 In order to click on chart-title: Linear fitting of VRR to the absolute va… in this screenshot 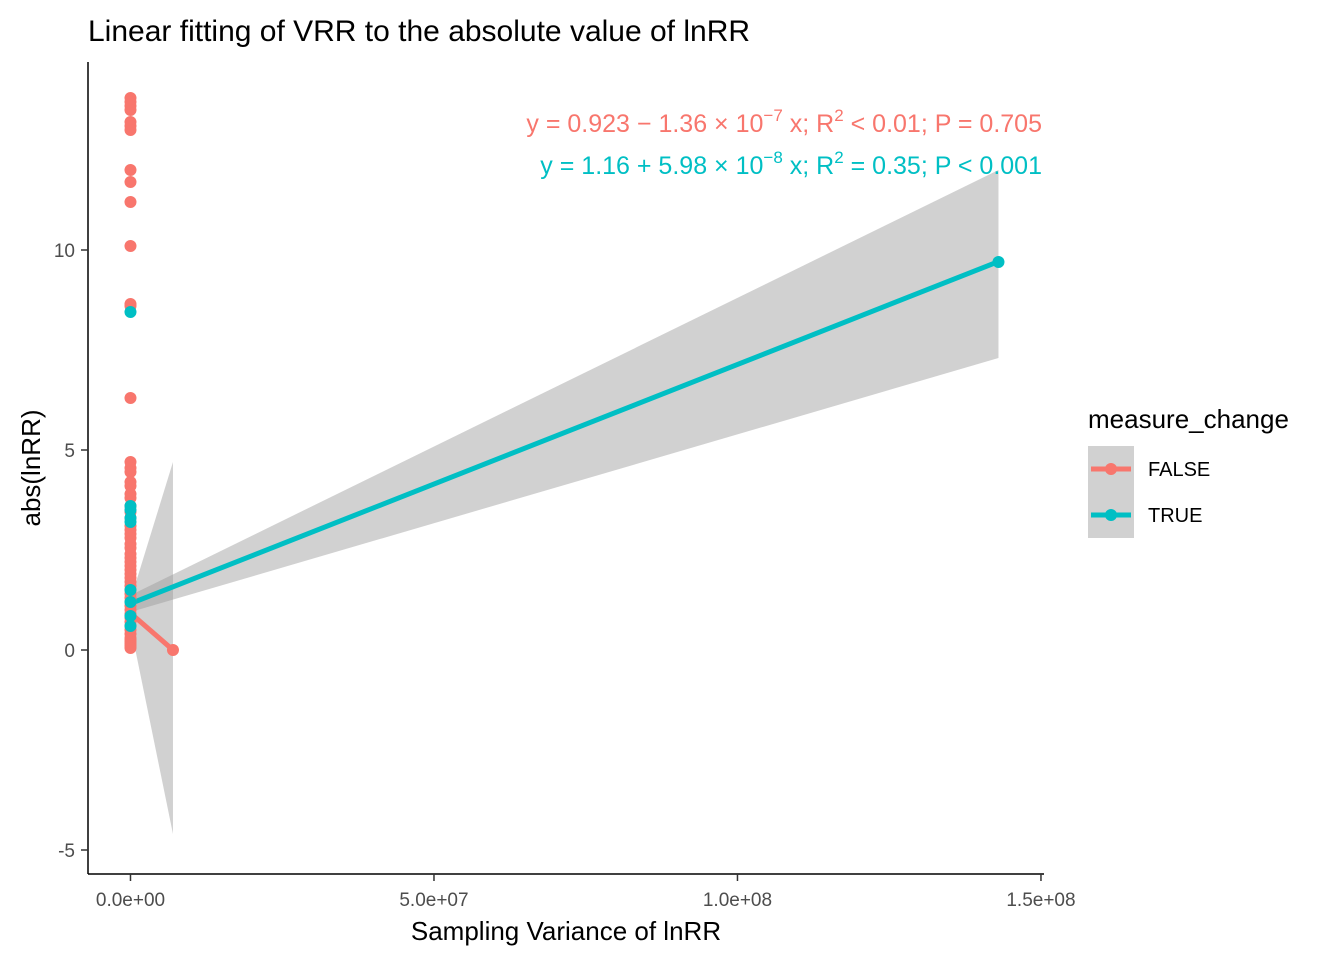, I will do `click(419, 31)`.